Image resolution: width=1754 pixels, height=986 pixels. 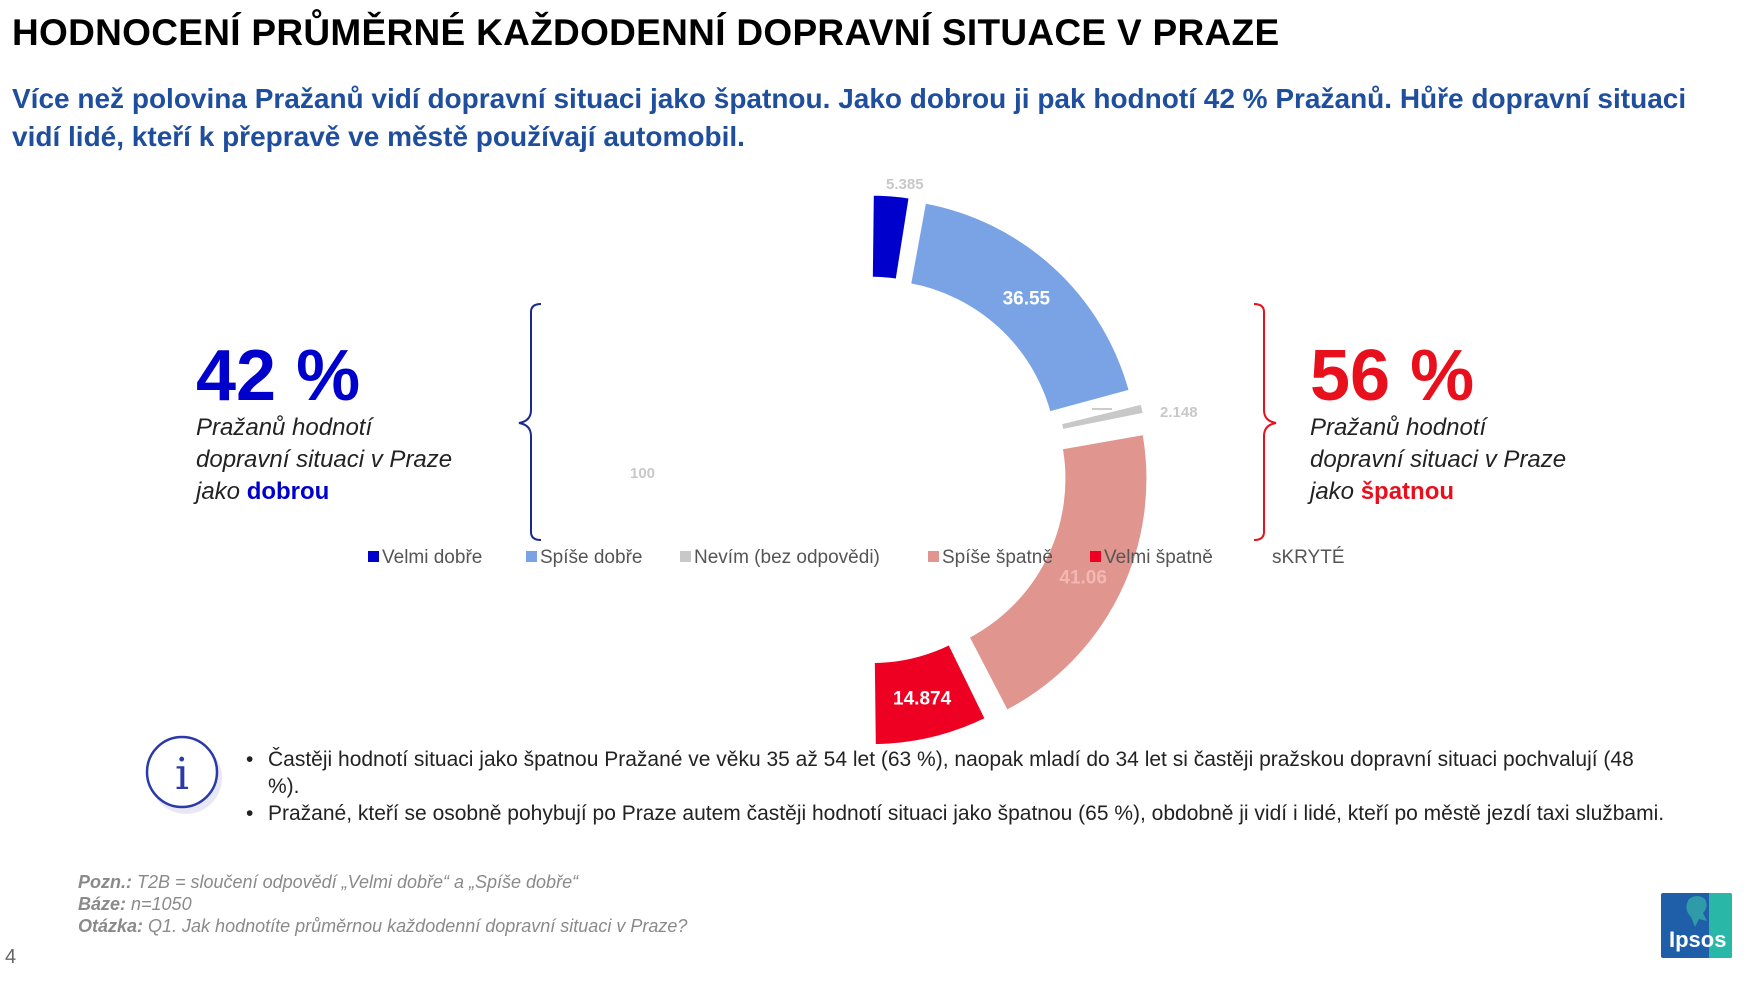 I want to click on slice-value-label: 41.06, so click(x=1083, y=577).